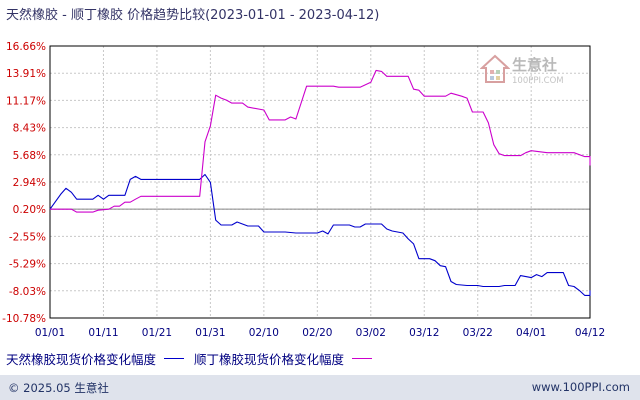  I want to click on x-tick-label: 01/21, so click(157, 333).